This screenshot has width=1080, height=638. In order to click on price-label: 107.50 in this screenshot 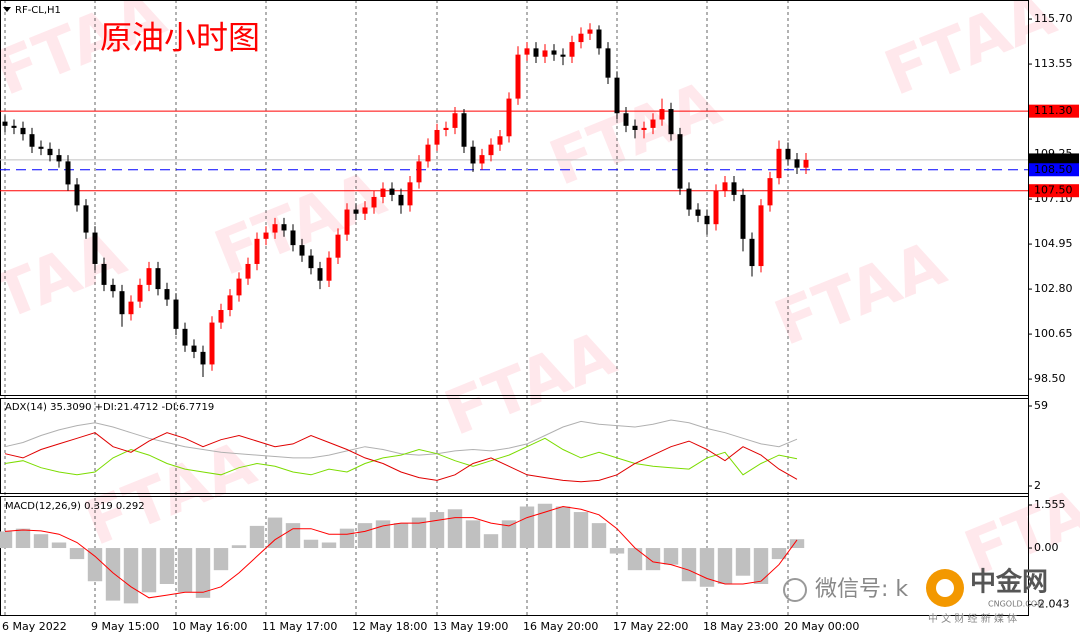, I will do `click(1053, 190)`.